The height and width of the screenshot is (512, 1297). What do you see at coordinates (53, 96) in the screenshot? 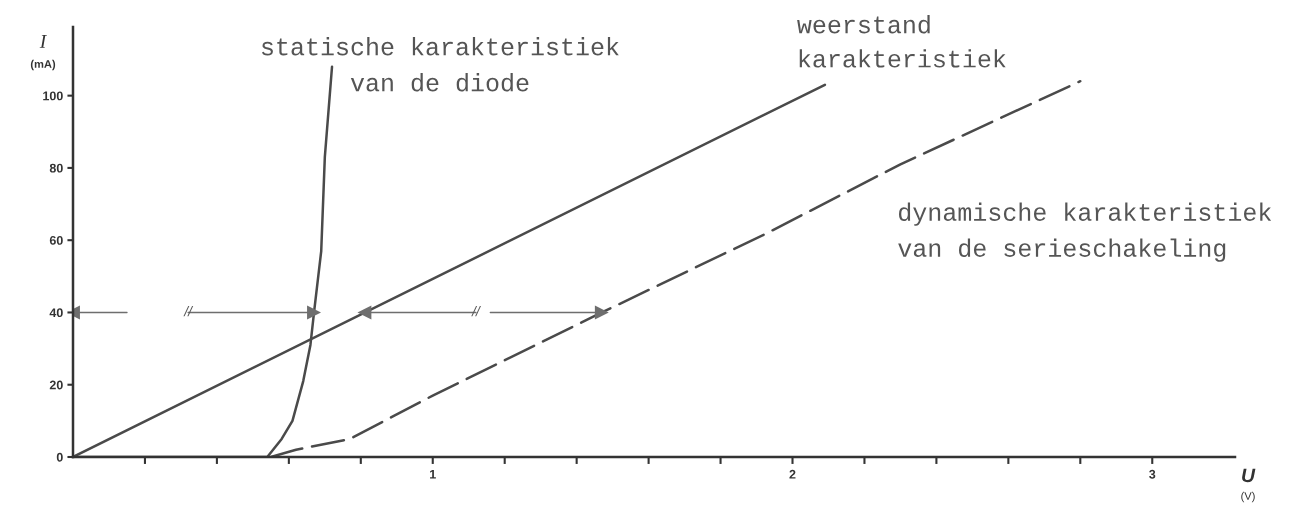
I see `y-tick-label: 100` at bounding box center [53, 96].